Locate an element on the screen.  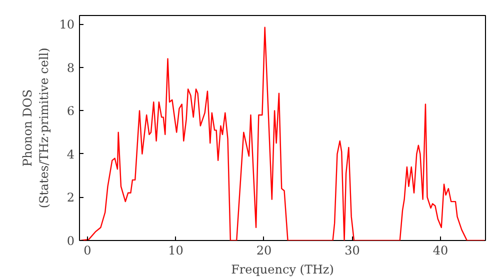
y-tick-label: 0 is located at coordinates (70, 241).